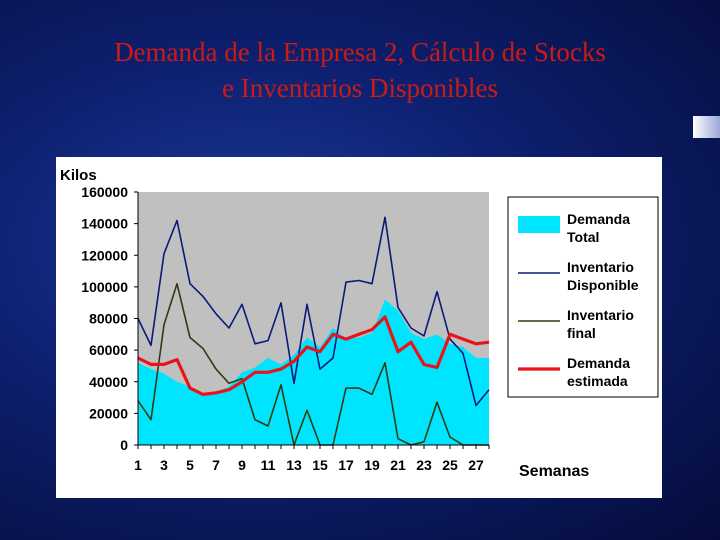 This screenshot has height=540, width=720. Describe the element at coordinates (320, 465) in the screenshot. I see `x-tick-label: 15` at that location.